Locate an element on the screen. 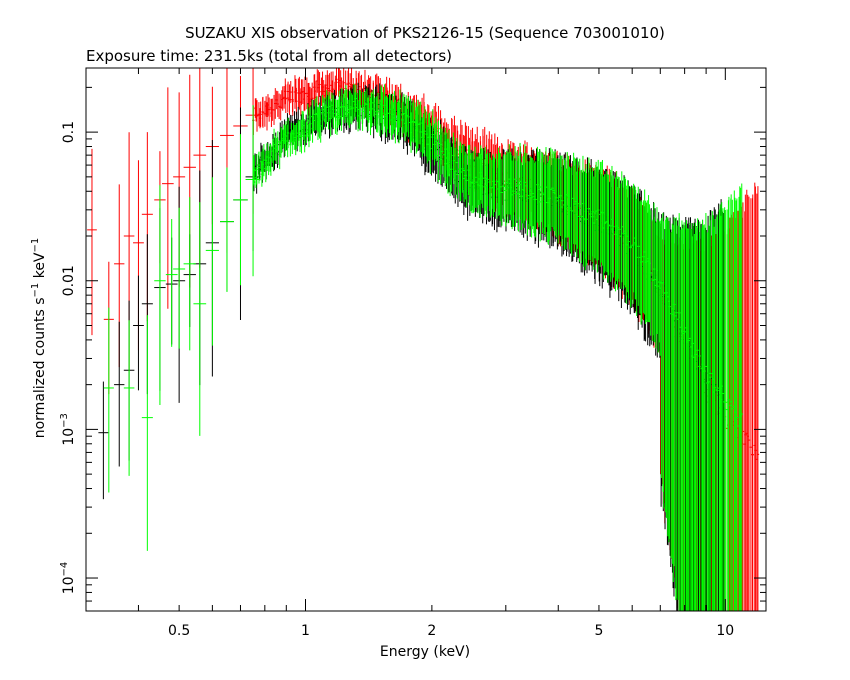 The height and width of the screenshot is (680, 850). x-tick-label: 1 is located at coordinates (305, 631).